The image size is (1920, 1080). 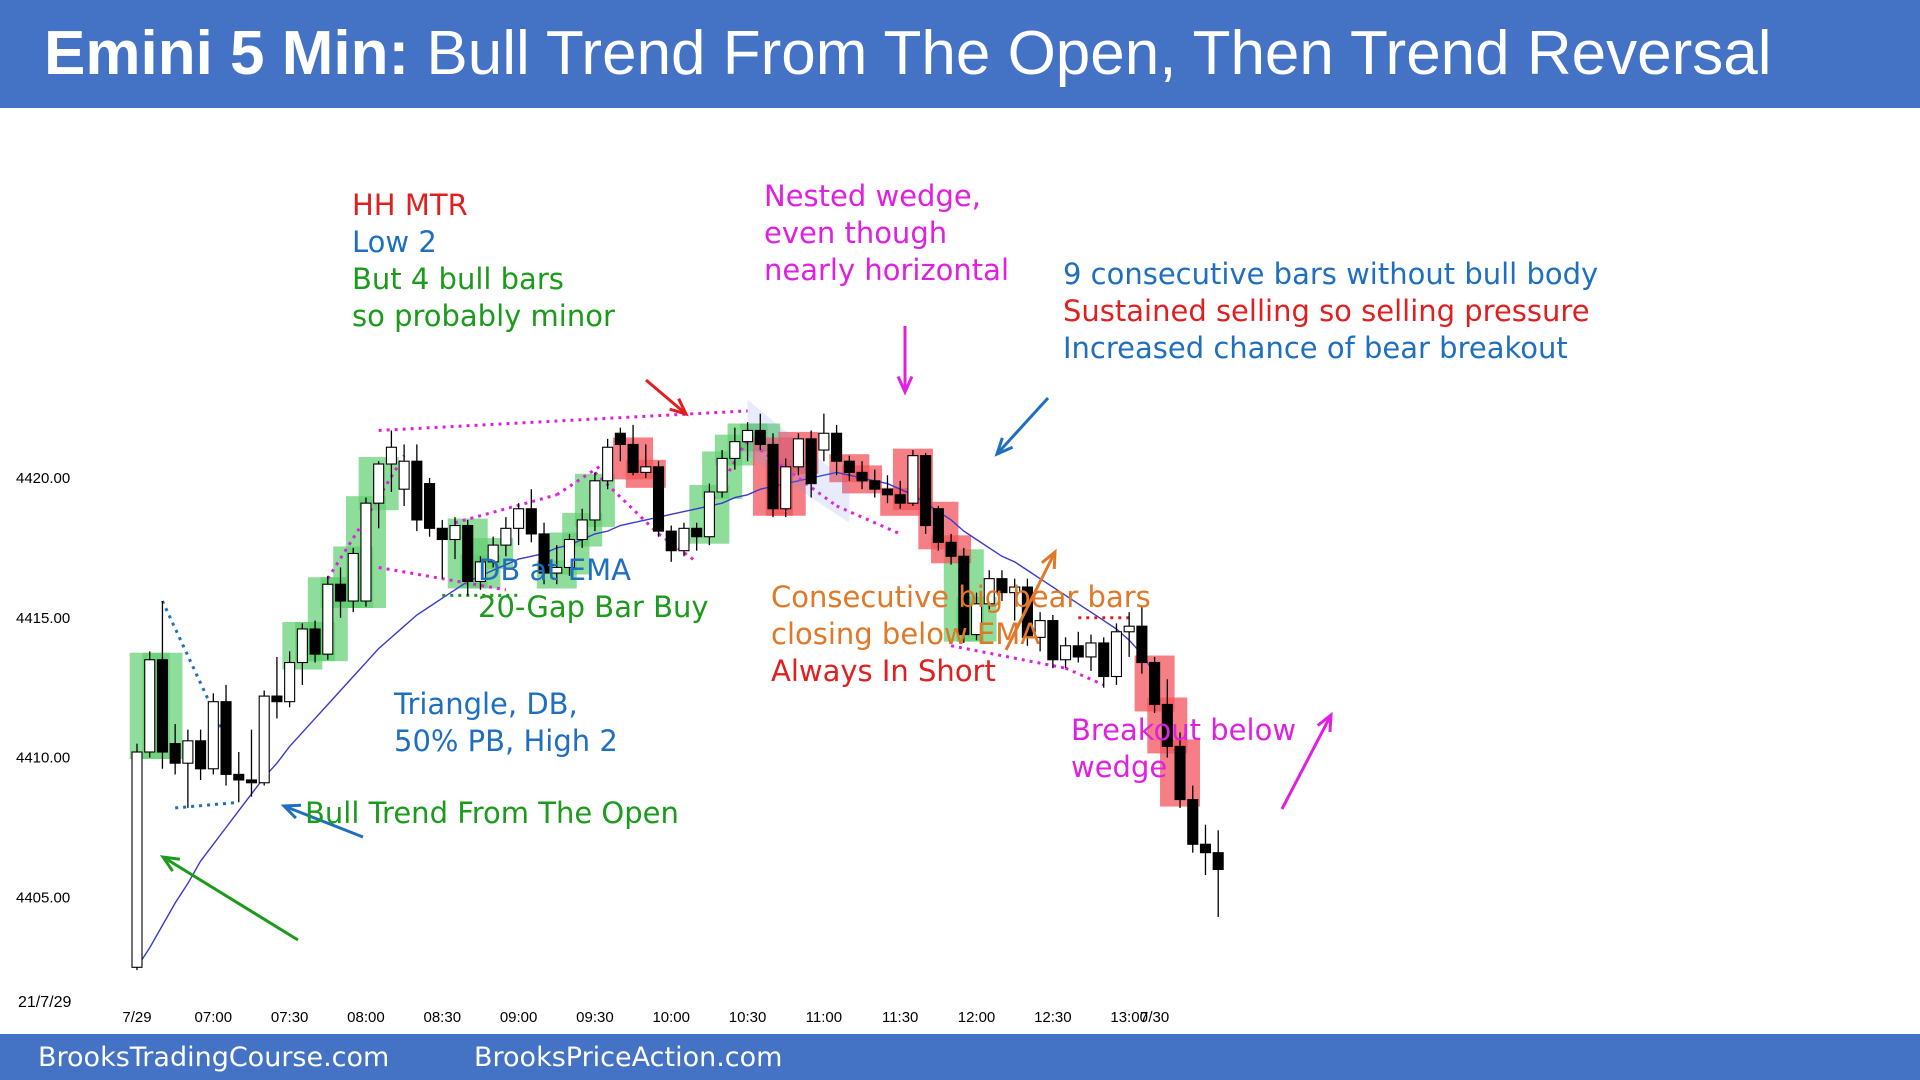 What do you see at coordinates (214, 1057) in the screenshot?
I see `footer-link-left: BrooksTradingCourse.com` at bounding box center [214, 1057].